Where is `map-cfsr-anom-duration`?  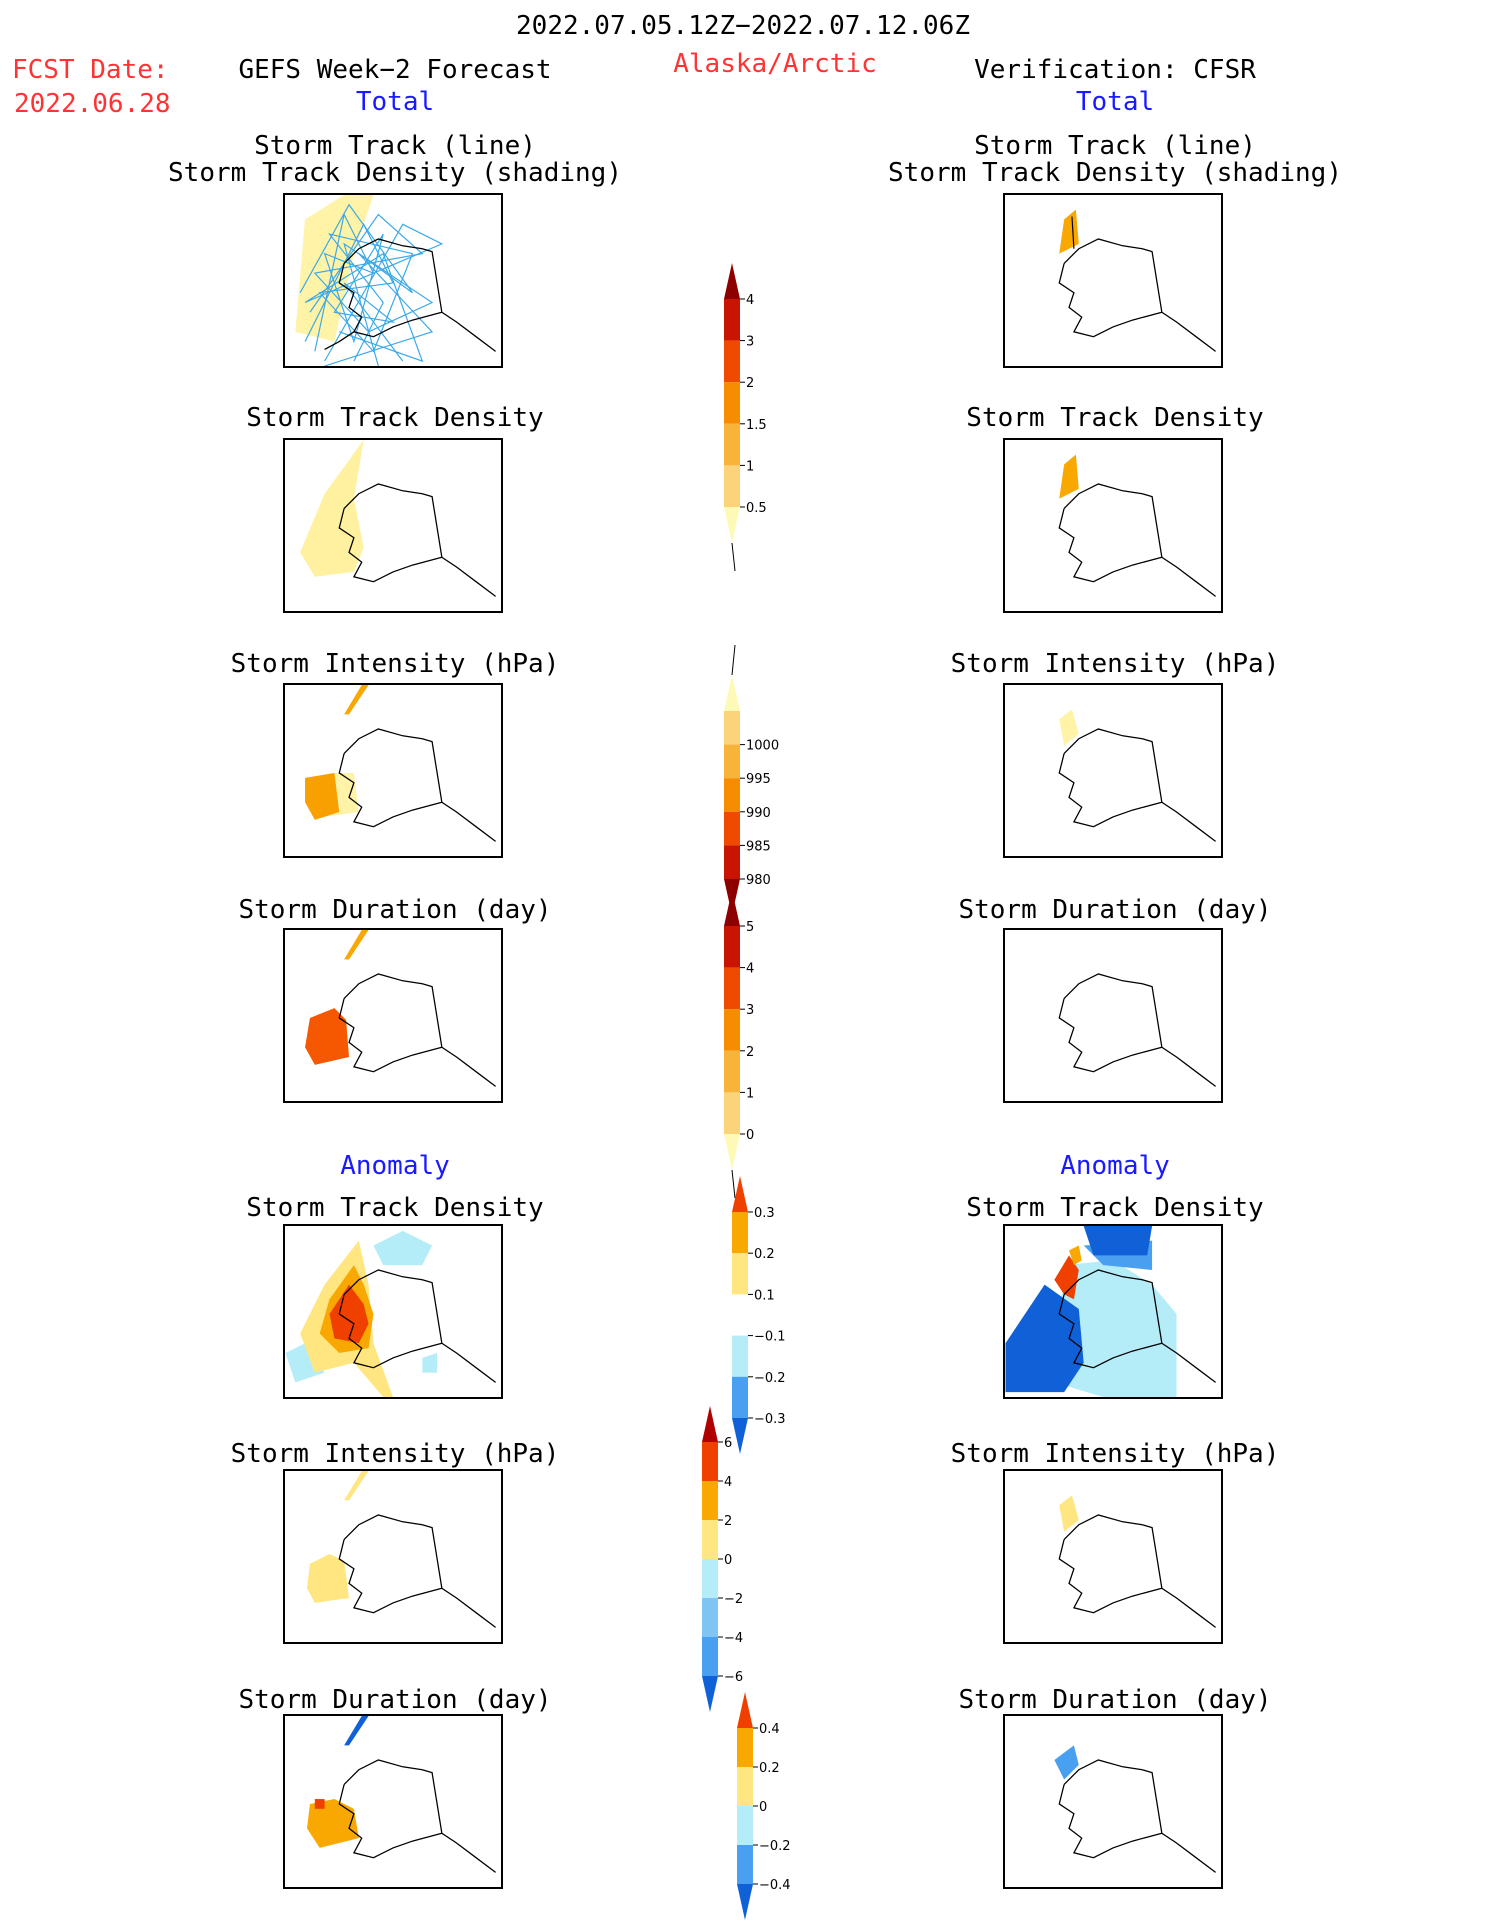
map-cfsr-anom-duration is located at coordinates (1113, 1801).